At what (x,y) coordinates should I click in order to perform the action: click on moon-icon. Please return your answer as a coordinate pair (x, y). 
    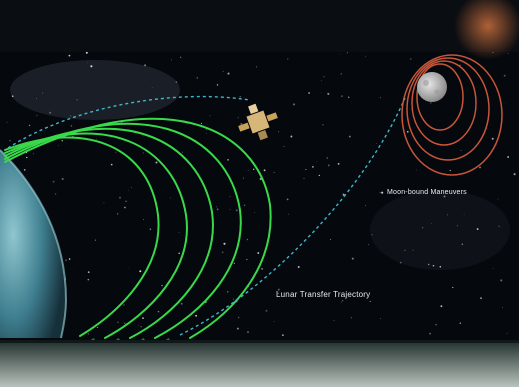
    Looking at the image, I should click on (432, 87).